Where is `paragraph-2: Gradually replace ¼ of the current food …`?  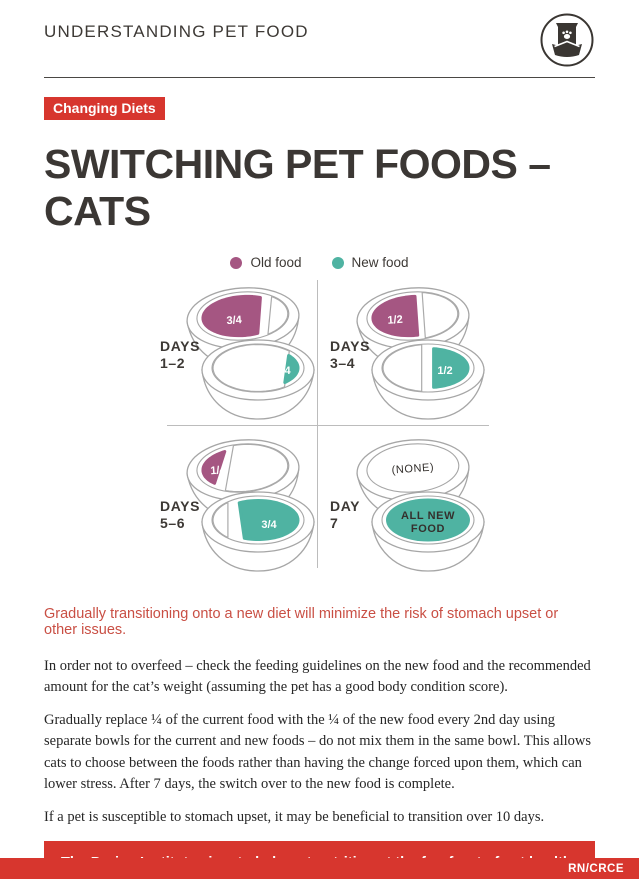
paragraph-2: Gradually replace ¼ of the current food … is located at coordinates (317, 752).